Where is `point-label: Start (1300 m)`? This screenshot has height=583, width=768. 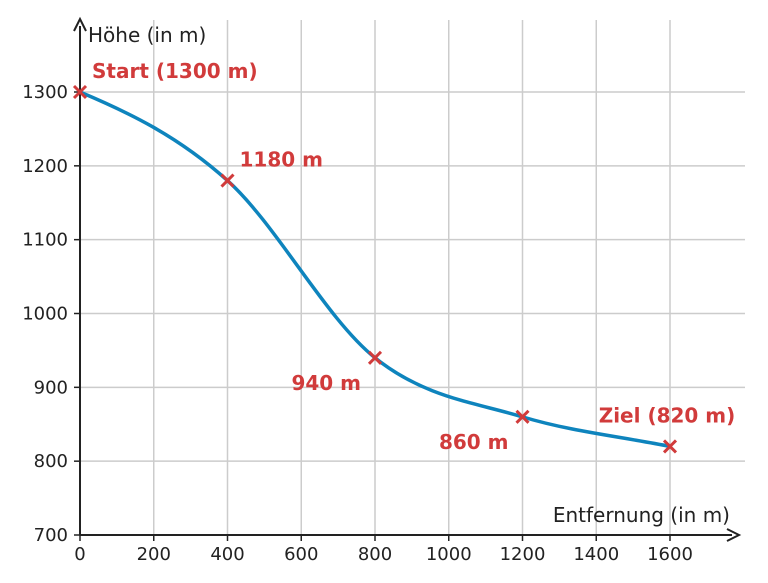
point-label: Start (1300 m) is located at coordinates (175, 71).